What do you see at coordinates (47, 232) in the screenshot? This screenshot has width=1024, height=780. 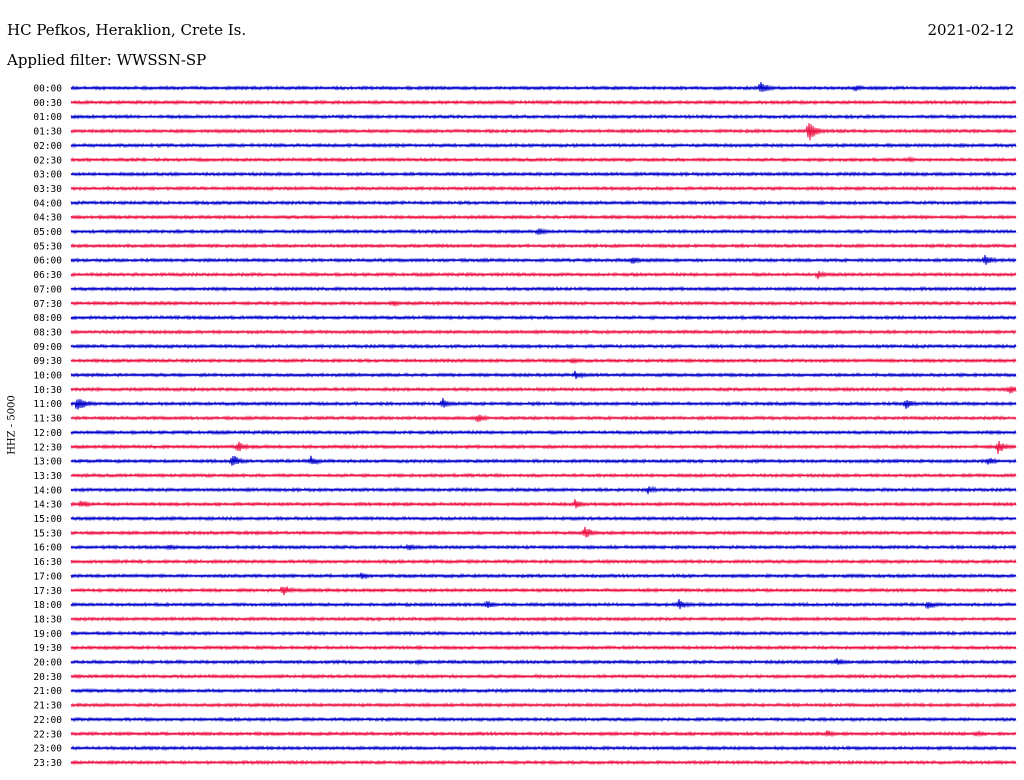 I see `row-label: 05:00` at bounding box center [47, 232].